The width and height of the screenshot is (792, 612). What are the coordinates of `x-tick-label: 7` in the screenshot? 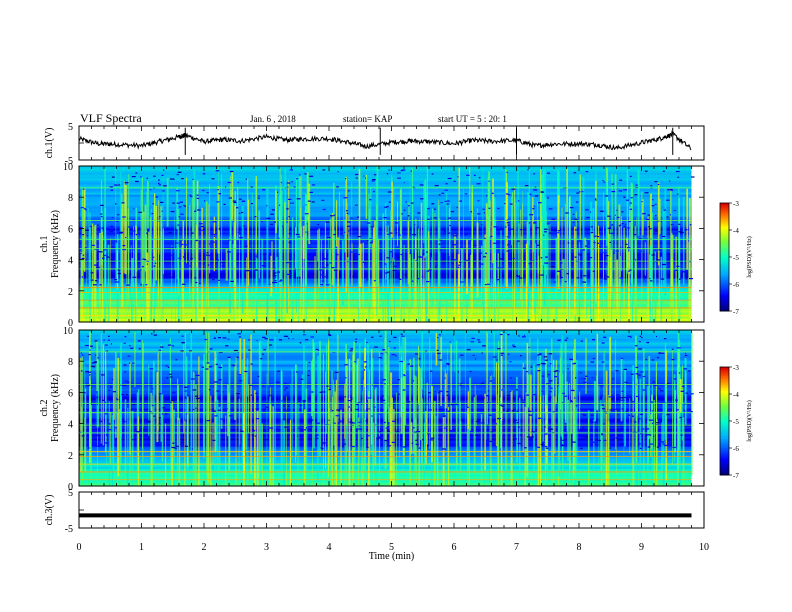 It's located at (516, 547).